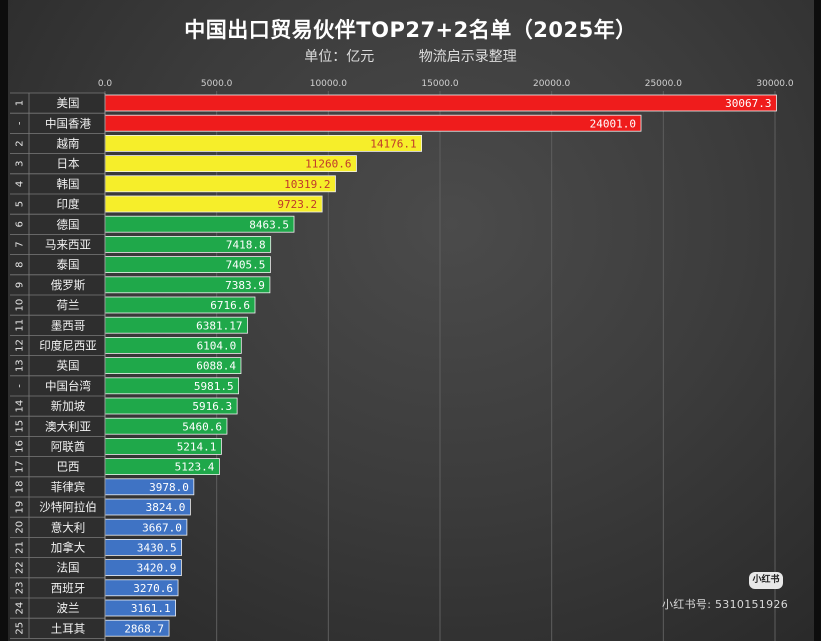 The width and height of the screenshot is (821, 641). What do you see at coordinates (4, 320) in the screenshot?
I see `image-left-edge` at bounding box center [4, 320].